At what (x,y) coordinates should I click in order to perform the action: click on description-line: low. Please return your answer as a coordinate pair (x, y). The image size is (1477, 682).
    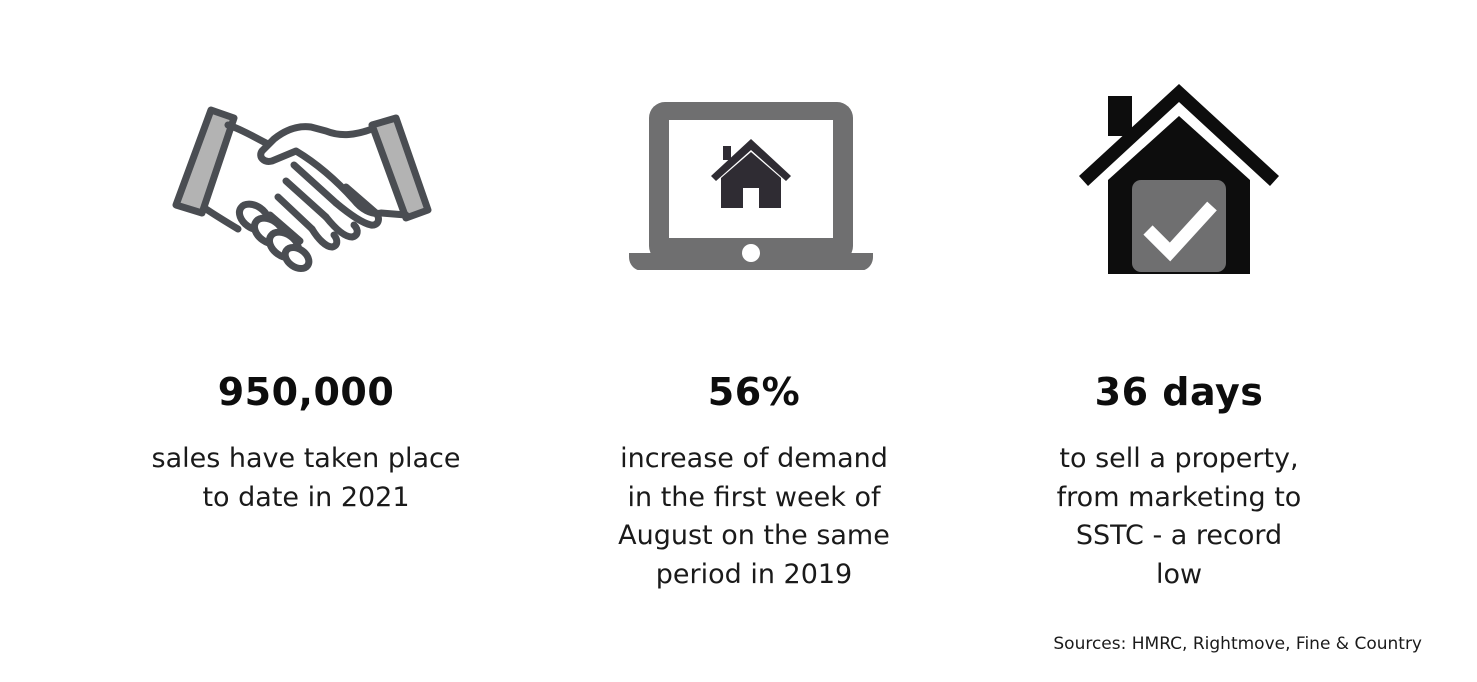
    Looking at the image, I should click on (1179, 574).